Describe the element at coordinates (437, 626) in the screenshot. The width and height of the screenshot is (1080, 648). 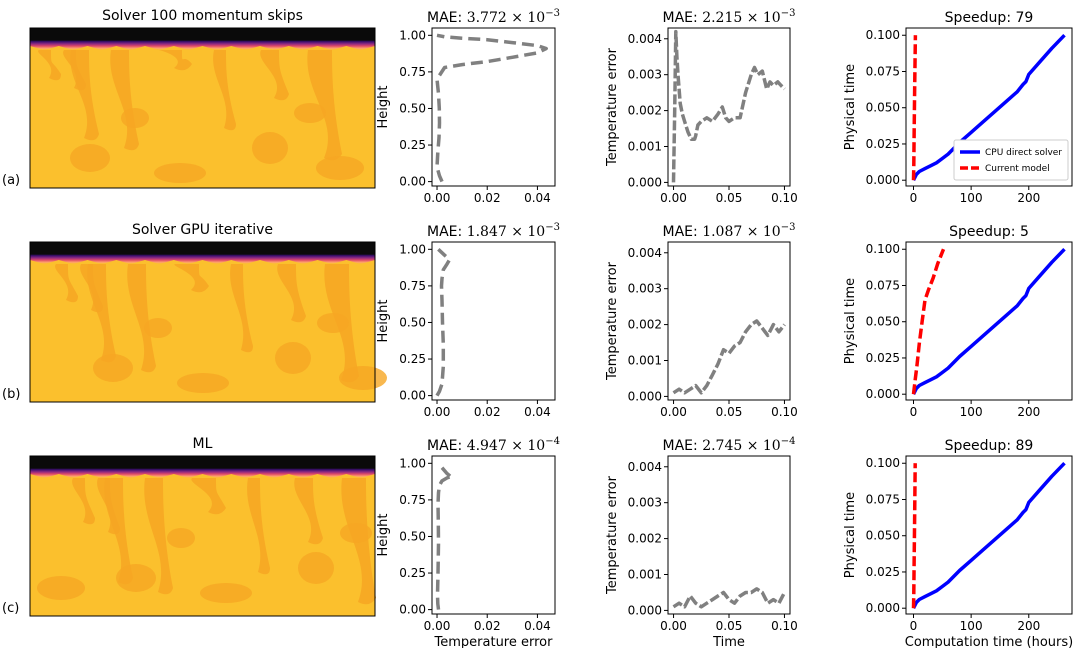
I see `height-panel-xtick-label: 0.00` at that location.